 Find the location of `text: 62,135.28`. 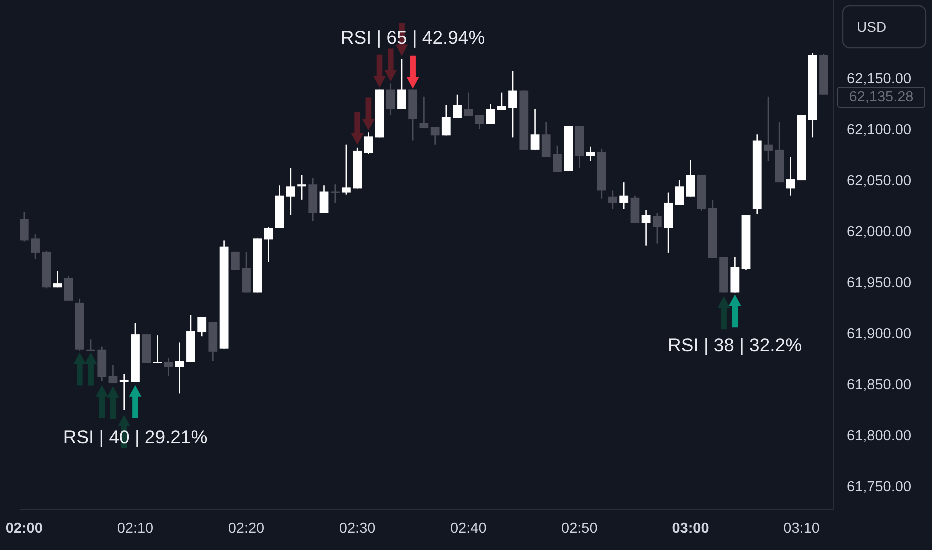

text: 62,135.28 is located at coordinates (881, 98).